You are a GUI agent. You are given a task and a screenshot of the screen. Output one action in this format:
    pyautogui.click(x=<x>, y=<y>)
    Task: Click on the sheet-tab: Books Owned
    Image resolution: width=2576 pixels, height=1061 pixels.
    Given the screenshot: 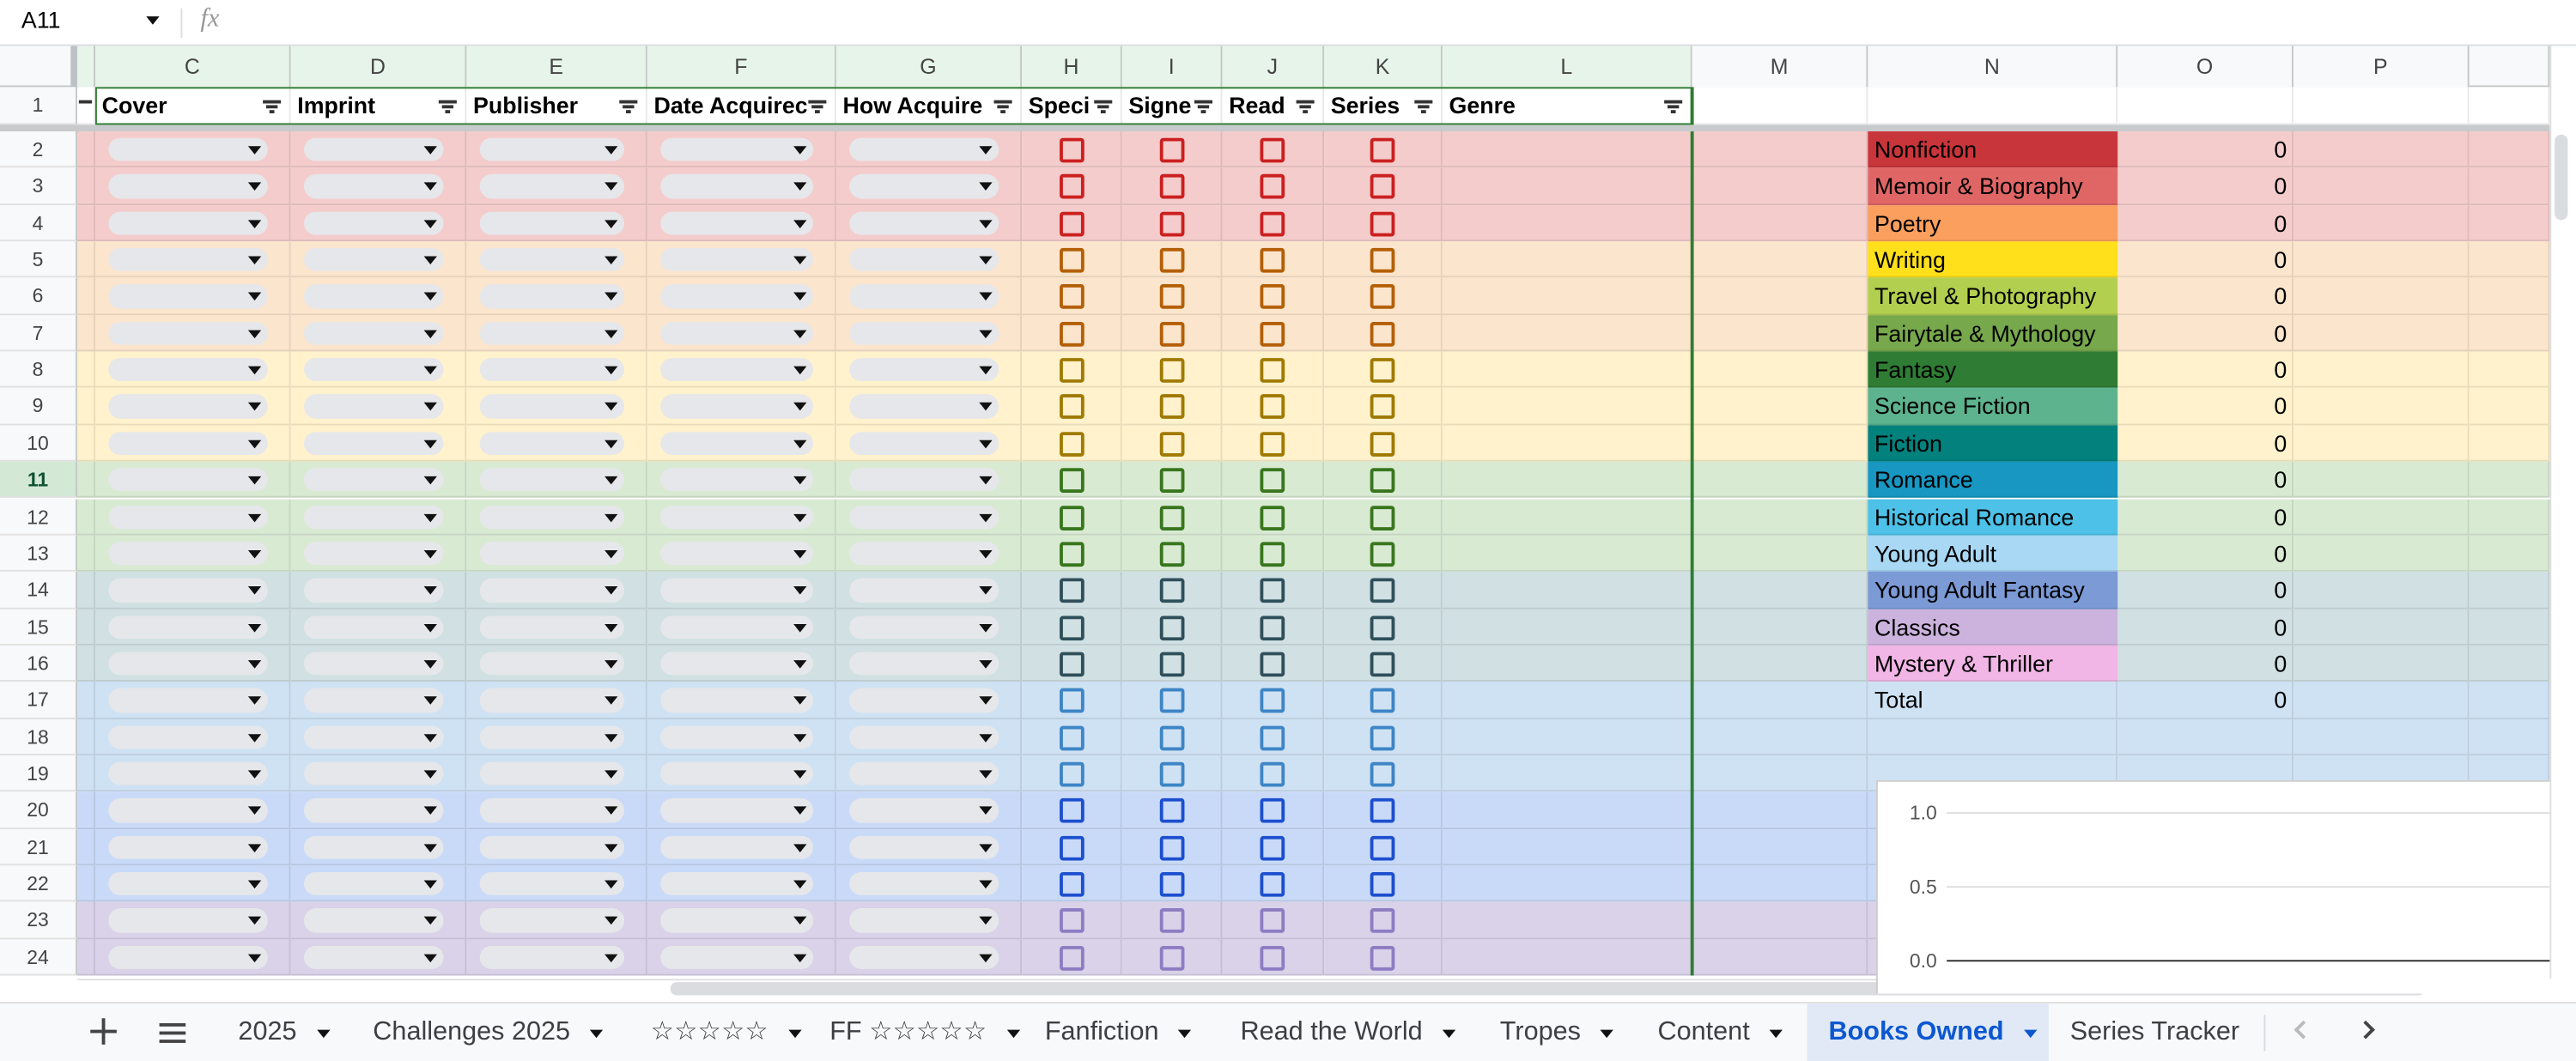 What is the action you would take?
    pyautogui.click(x=1916, y=1032)
    